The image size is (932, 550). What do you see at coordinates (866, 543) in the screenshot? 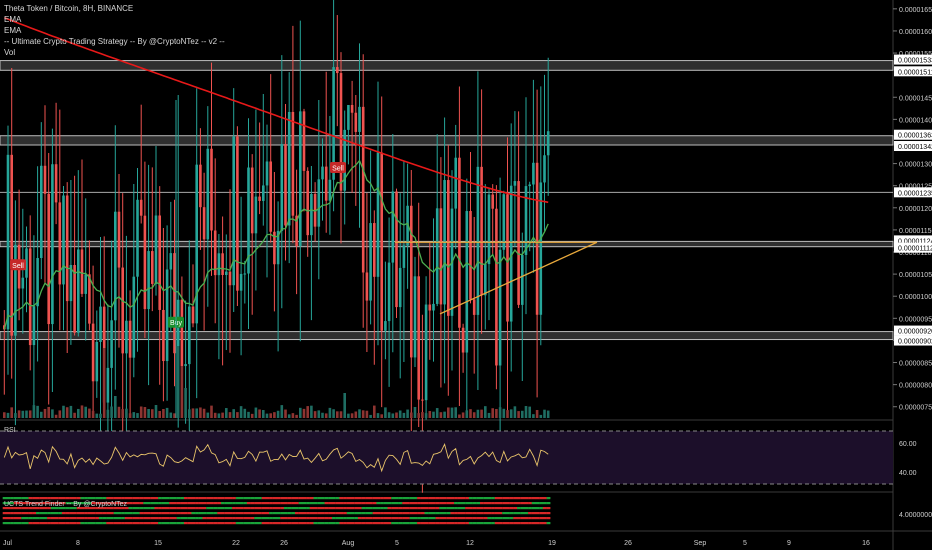
I see `x-tick-label: 16` at bounding box center [866, 543].